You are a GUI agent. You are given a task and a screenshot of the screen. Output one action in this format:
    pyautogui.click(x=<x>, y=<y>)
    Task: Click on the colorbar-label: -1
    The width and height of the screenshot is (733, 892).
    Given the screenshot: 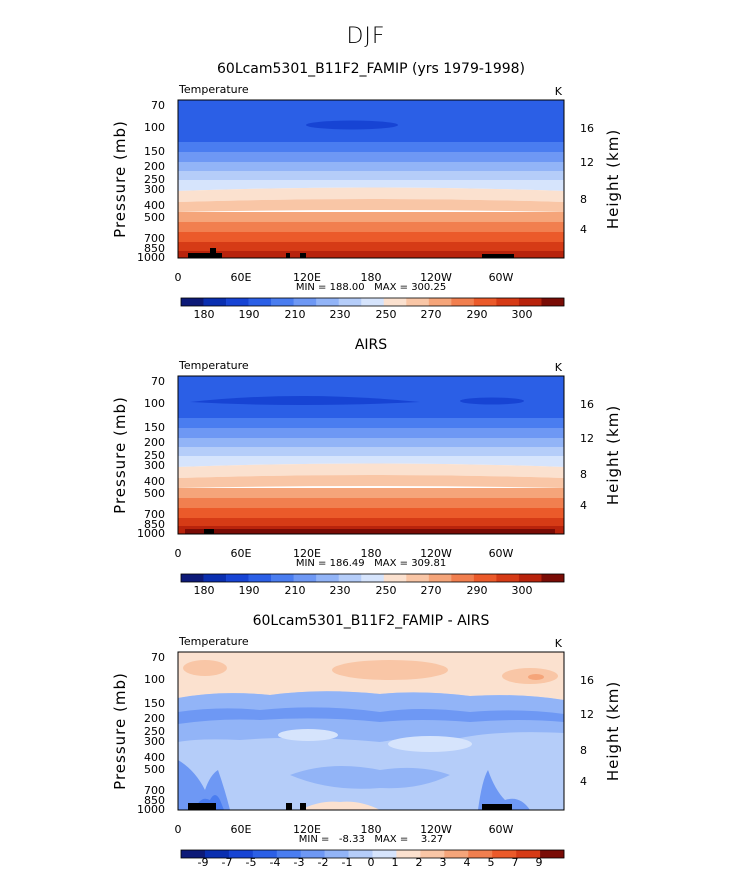 What is the action you would take?
    pyautogui.click(x=347, y=862)
    